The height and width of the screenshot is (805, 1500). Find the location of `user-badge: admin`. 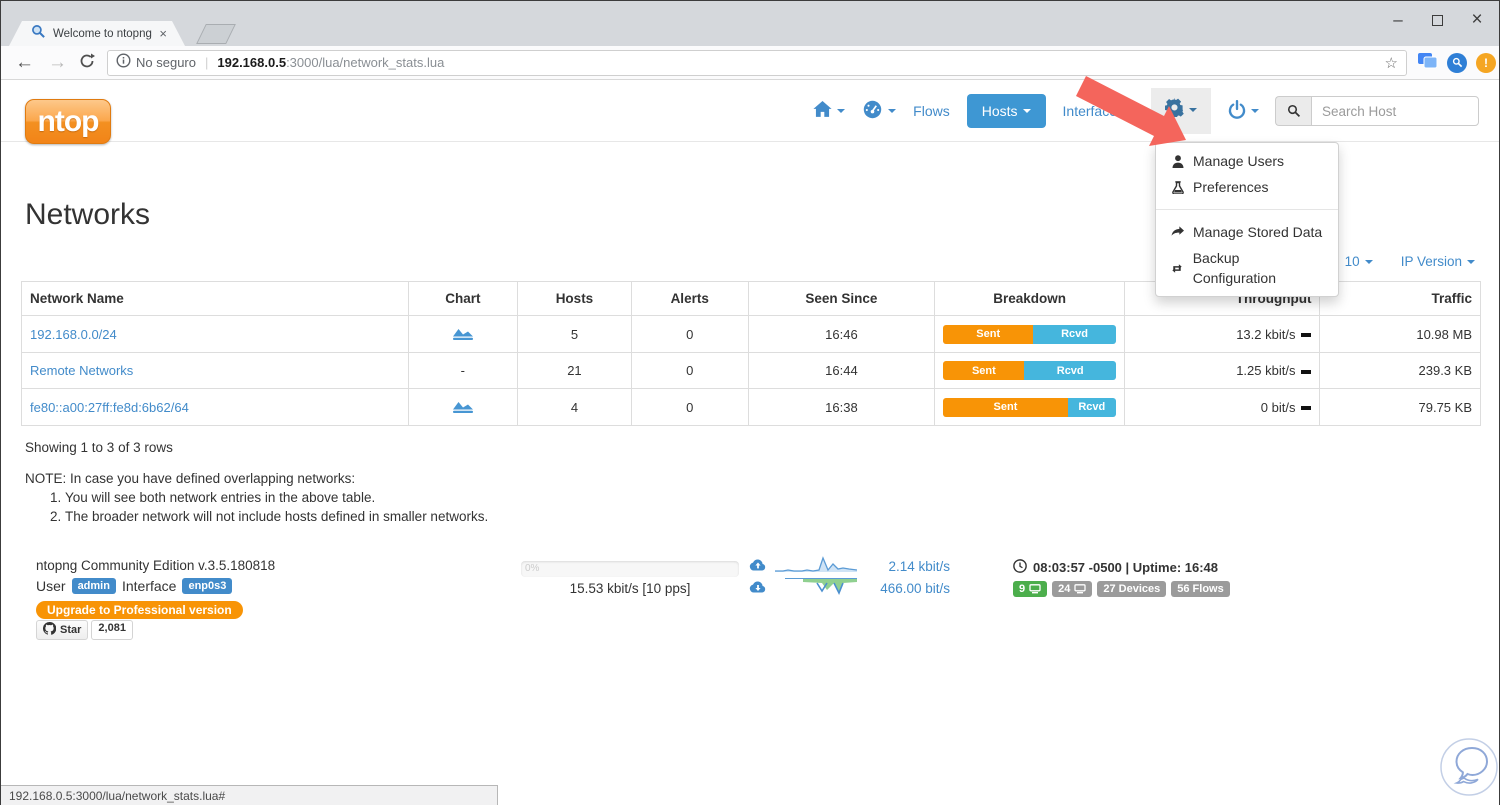

user-badge: admin is located at coordinates (93, 586).